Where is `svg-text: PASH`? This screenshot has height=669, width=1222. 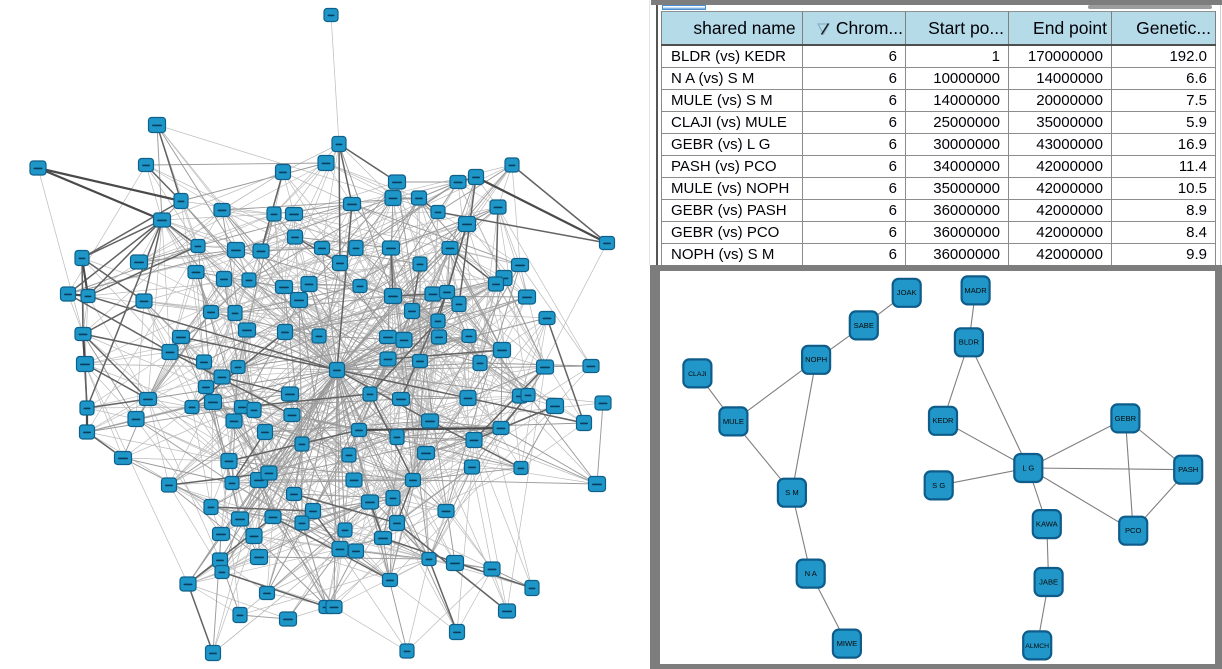
svg-text: PASH is located at coordinates (1188, 469).